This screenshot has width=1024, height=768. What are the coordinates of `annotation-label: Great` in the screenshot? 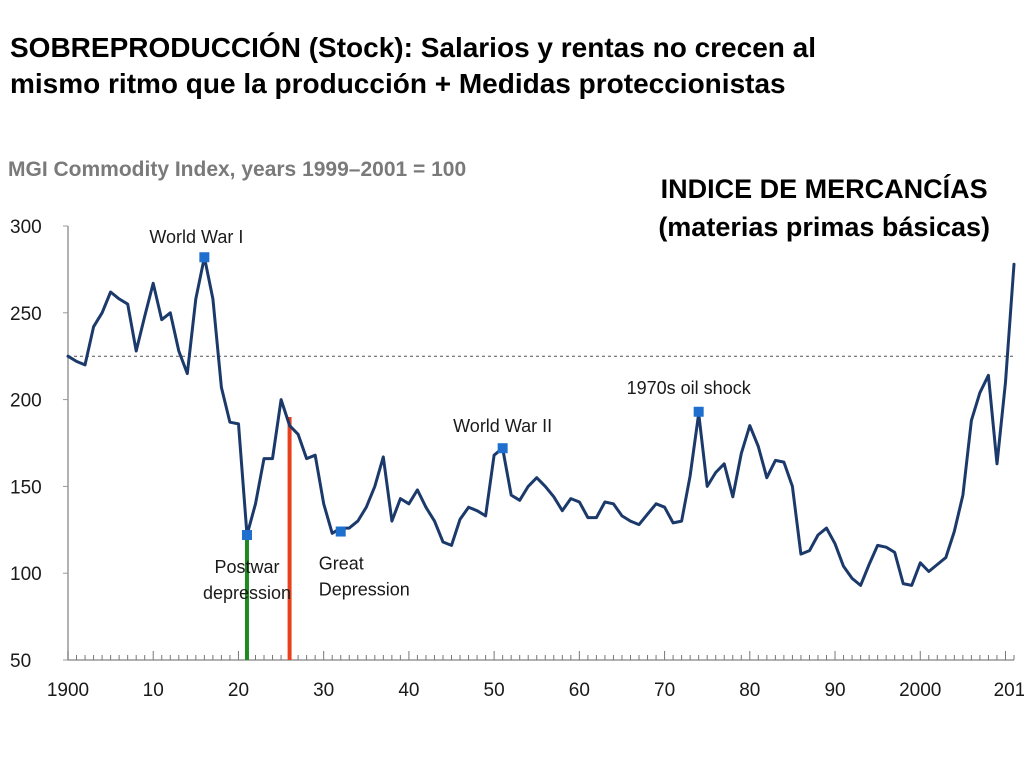 It's located at (341, 564).